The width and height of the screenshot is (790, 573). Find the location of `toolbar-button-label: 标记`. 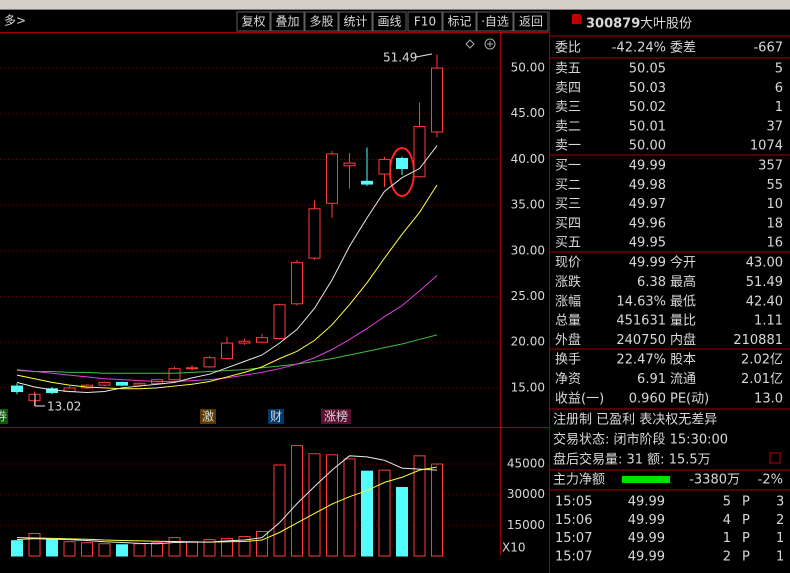

toolbar-button-label: 标记 is located at coordinates (459, 22).